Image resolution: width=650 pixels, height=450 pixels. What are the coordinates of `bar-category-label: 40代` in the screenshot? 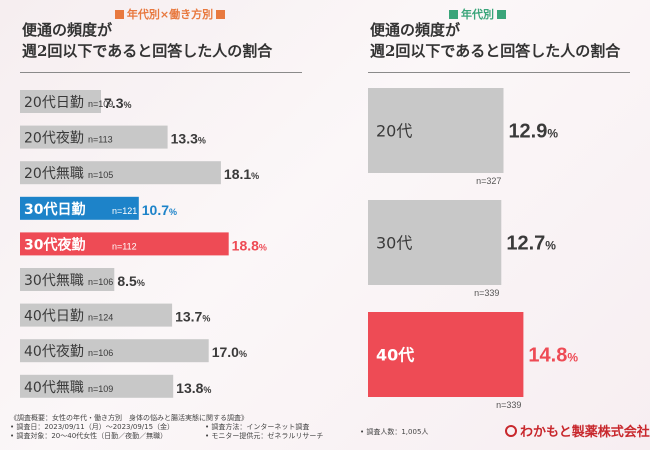 It's located at (395, 355).